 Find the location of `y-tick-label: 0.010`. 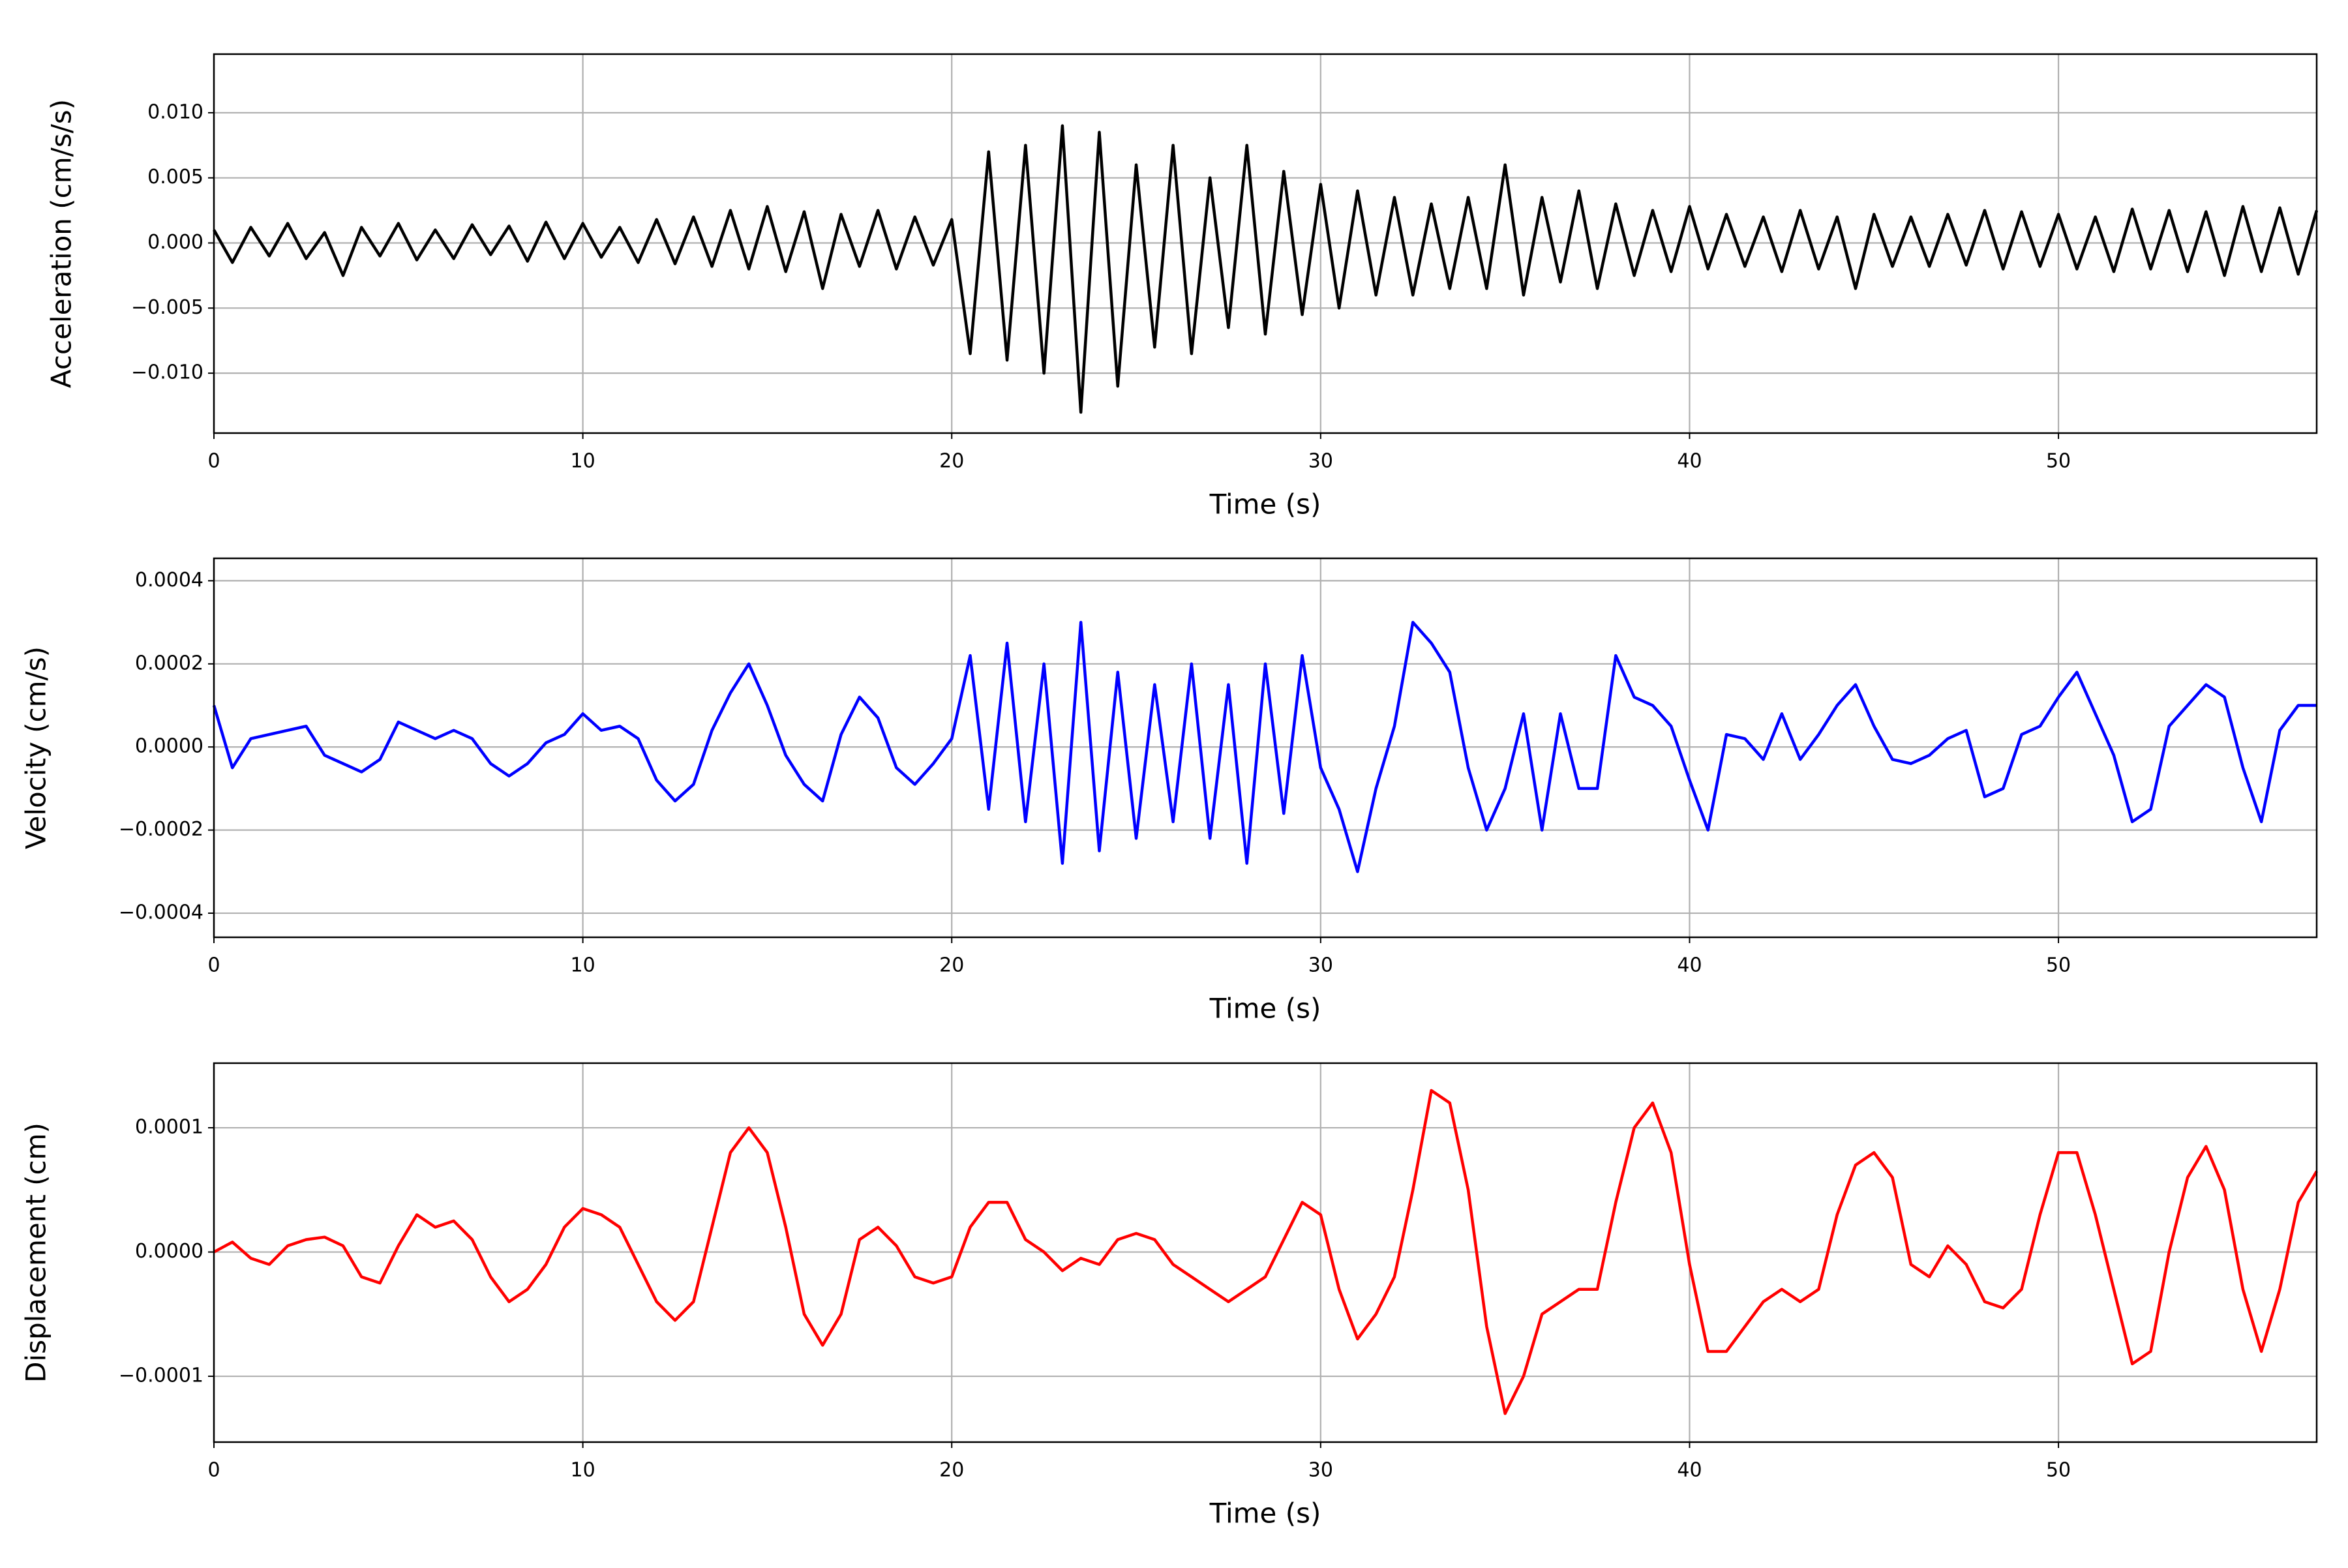

y-tick-label: 0.010 is located at coordinates (175, 111).